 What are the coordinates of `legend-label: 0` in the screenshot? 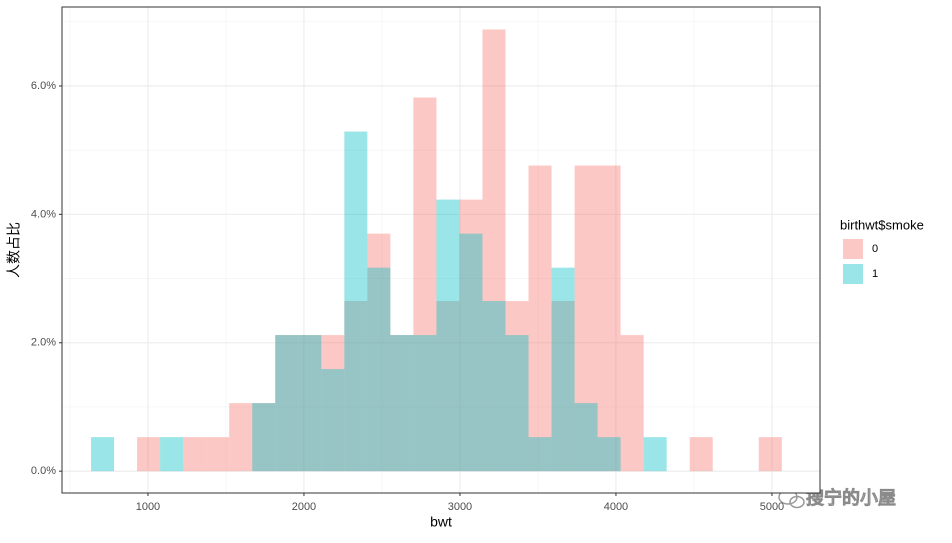 It's located at (875, 249).